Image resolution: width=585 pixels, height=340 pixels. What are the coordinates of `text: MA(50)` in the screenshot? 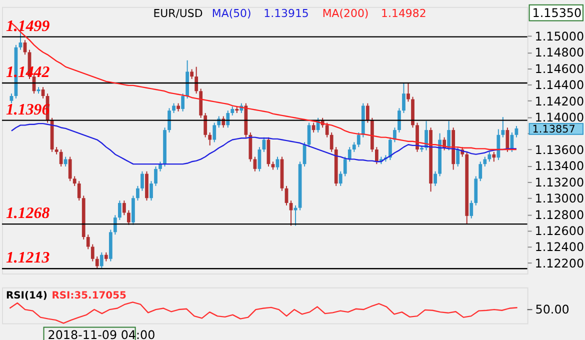 It's located at (232, 13).